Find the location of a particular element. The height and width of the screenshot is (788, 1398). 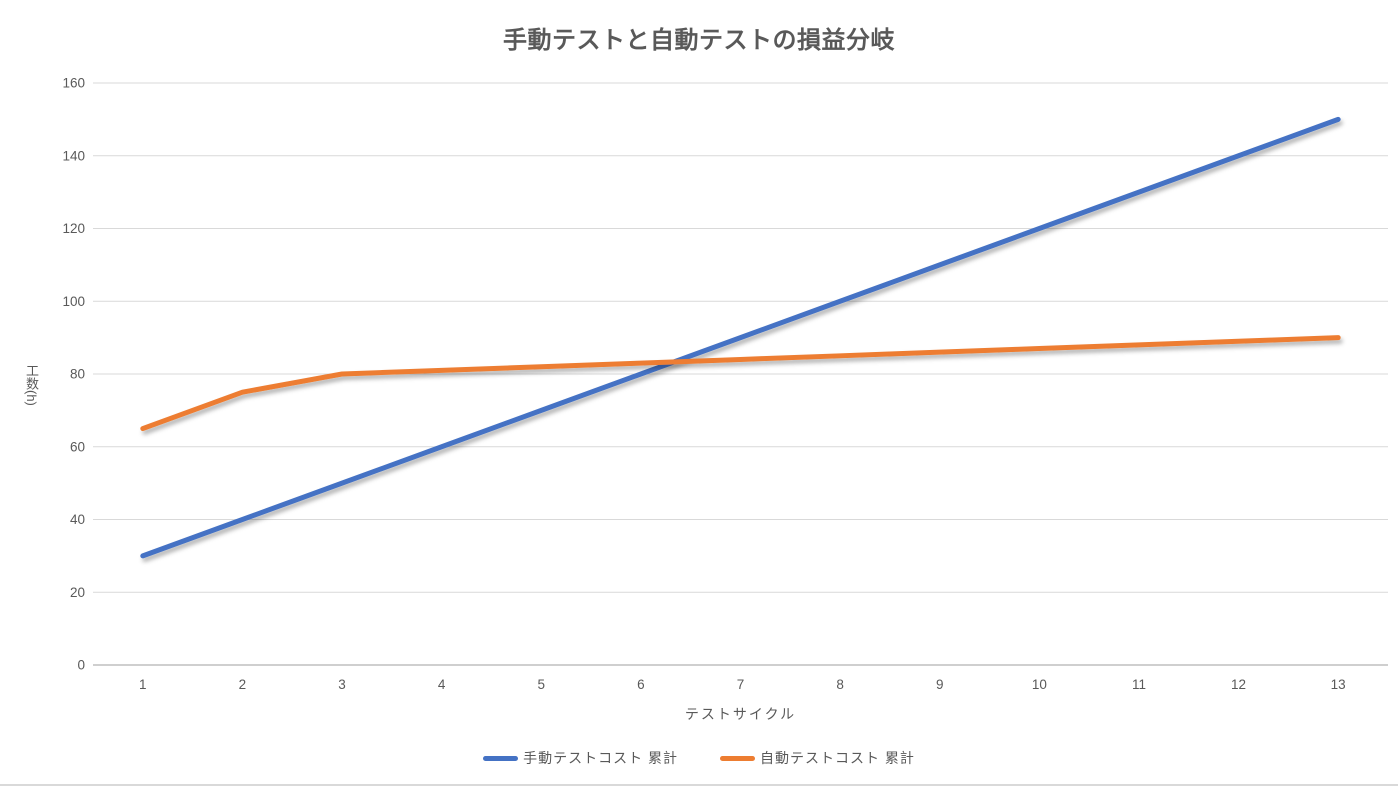

y-tick-label: 120 is located at coordinates (73, 228).